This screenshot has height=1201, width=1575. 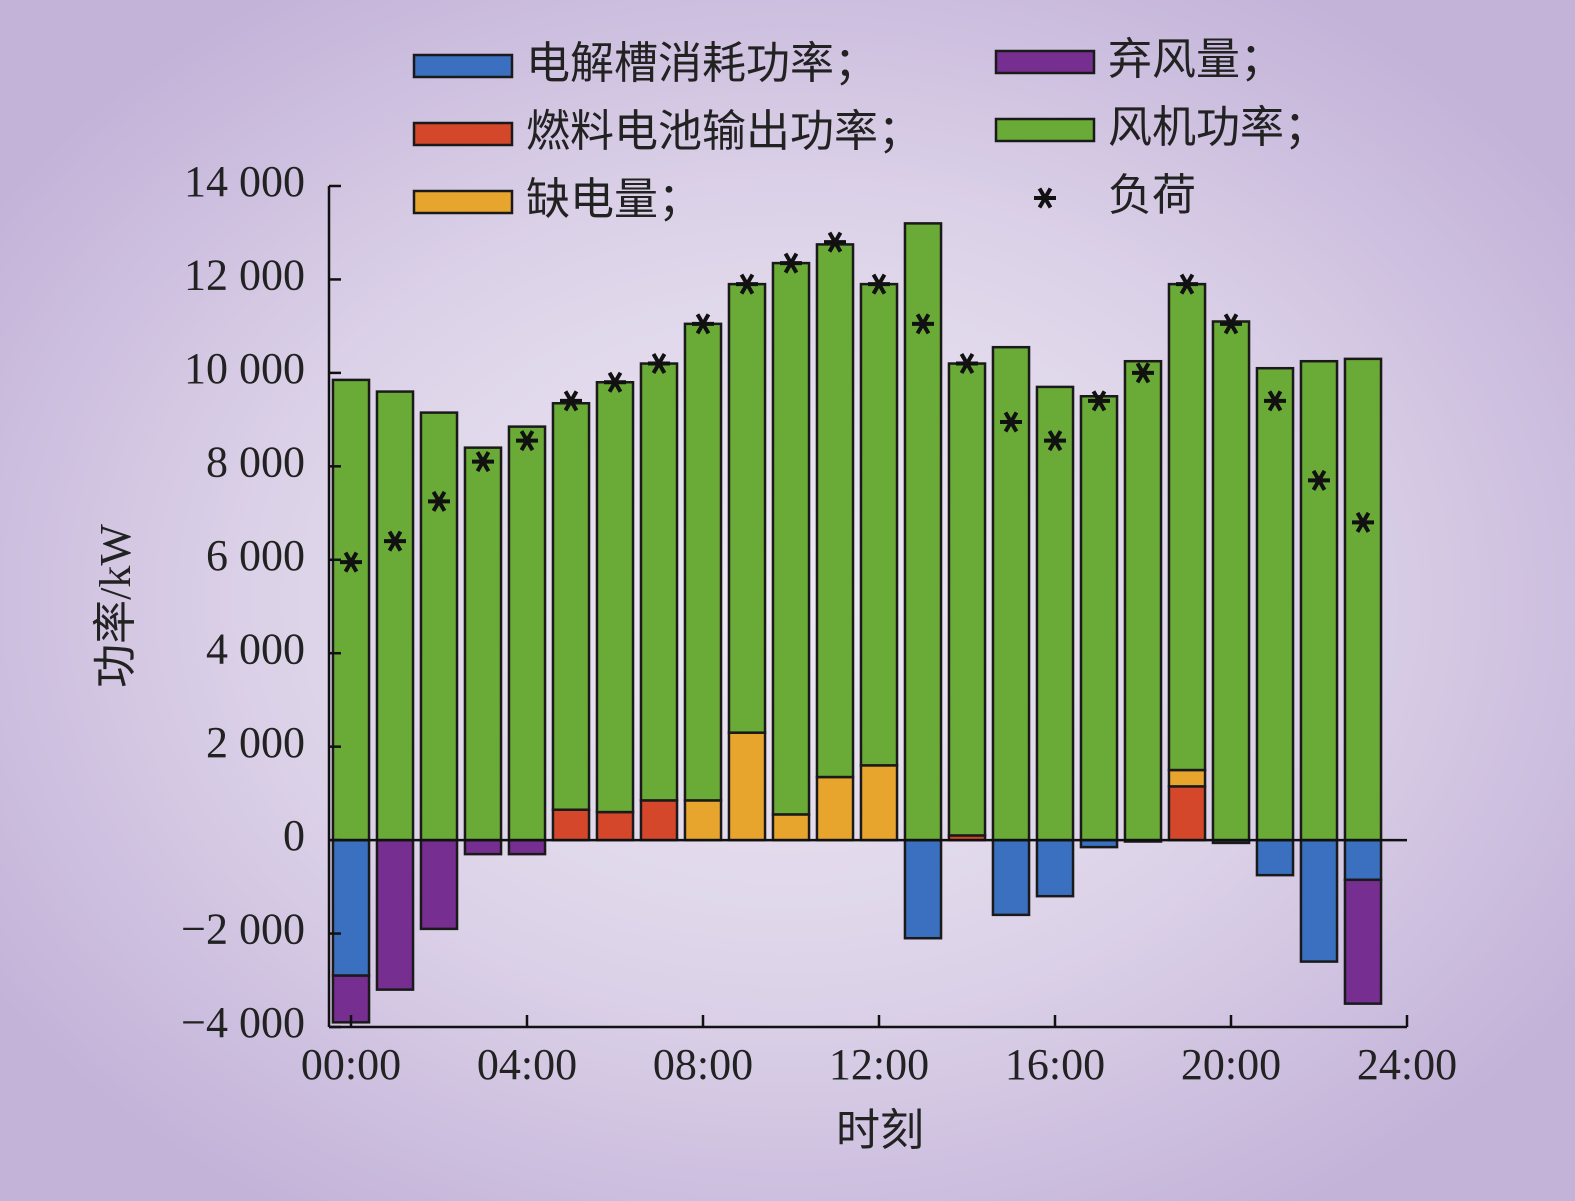 I want to click on legend-marker, so click(x=1045, y=198).